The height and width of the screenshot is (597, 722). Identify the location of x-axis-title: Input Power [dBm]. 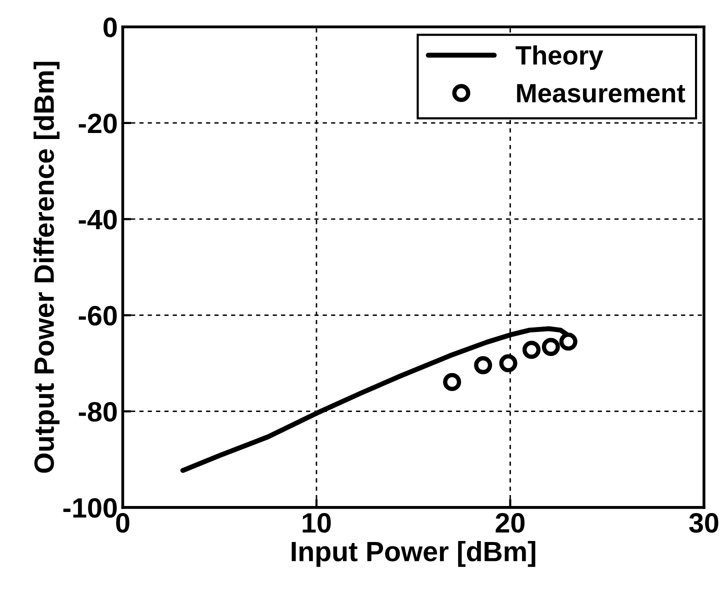
(414, 553).